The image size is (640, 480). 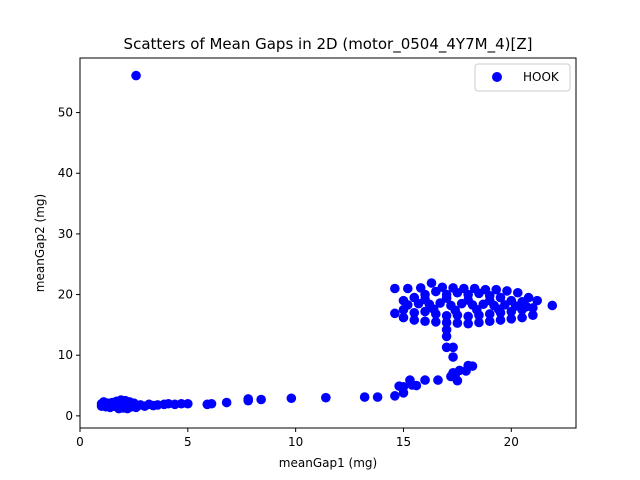 I want to click on y-tick-label: 50, so click(x=65, y=113).